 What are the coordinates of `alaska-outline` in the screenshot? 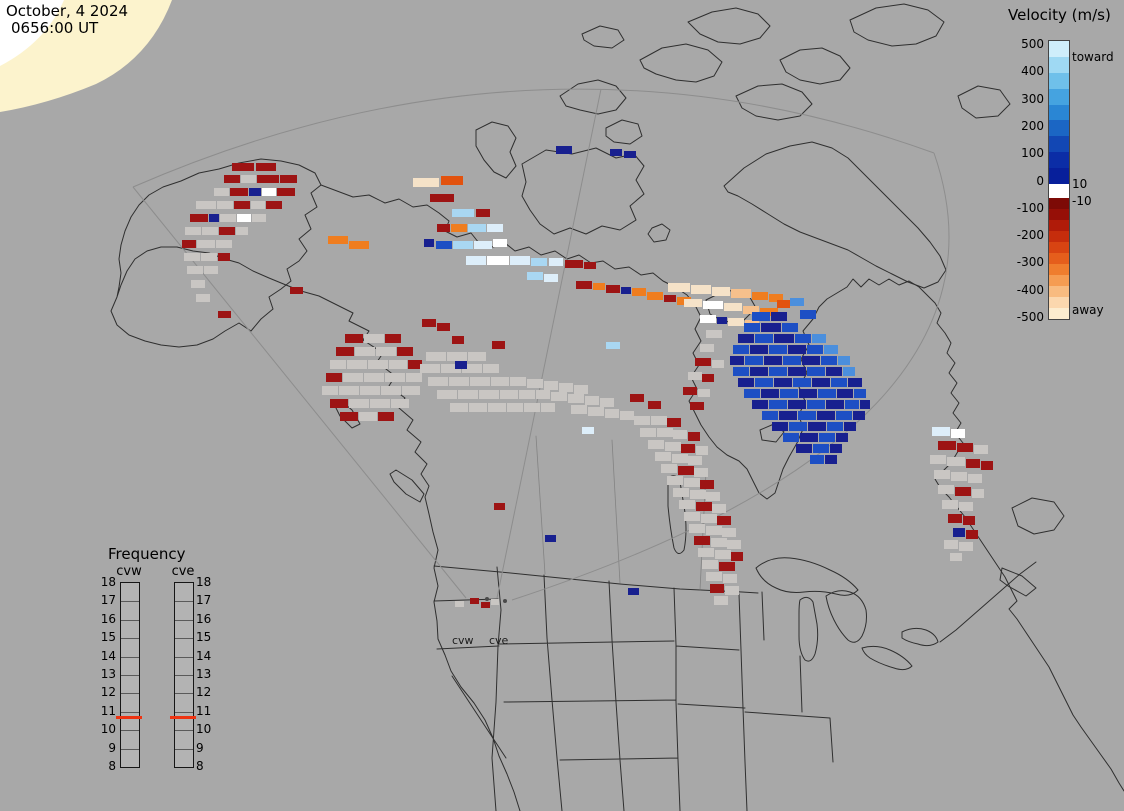 It's located at (216, 253).